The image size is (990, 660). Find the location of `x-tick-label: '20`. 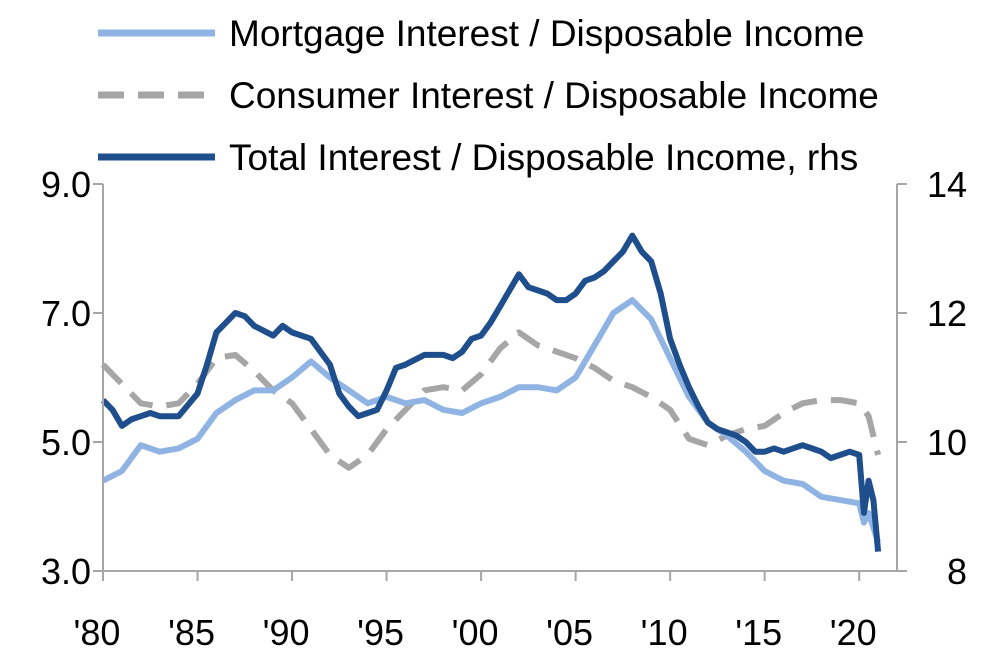

x-tick-label: '20 is located at coordinates (853, 632).